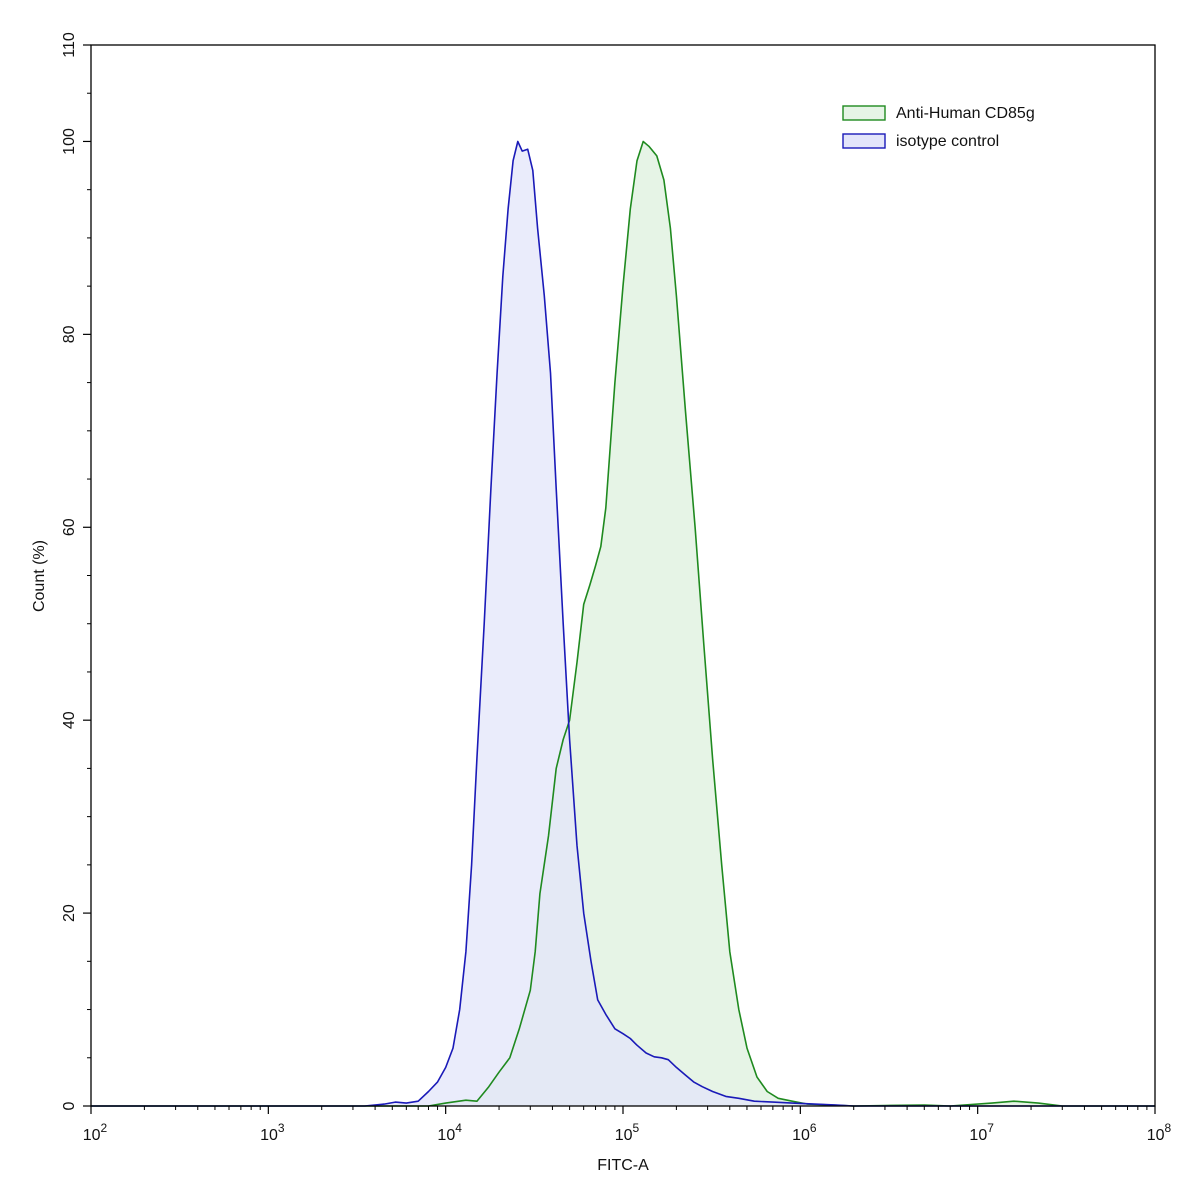 The image size is (1197, 1193). What do you see at coordinates (69, 1105) in the screenshot?
I see `y-tick-label: 0` at bounding box center [69, 1105].